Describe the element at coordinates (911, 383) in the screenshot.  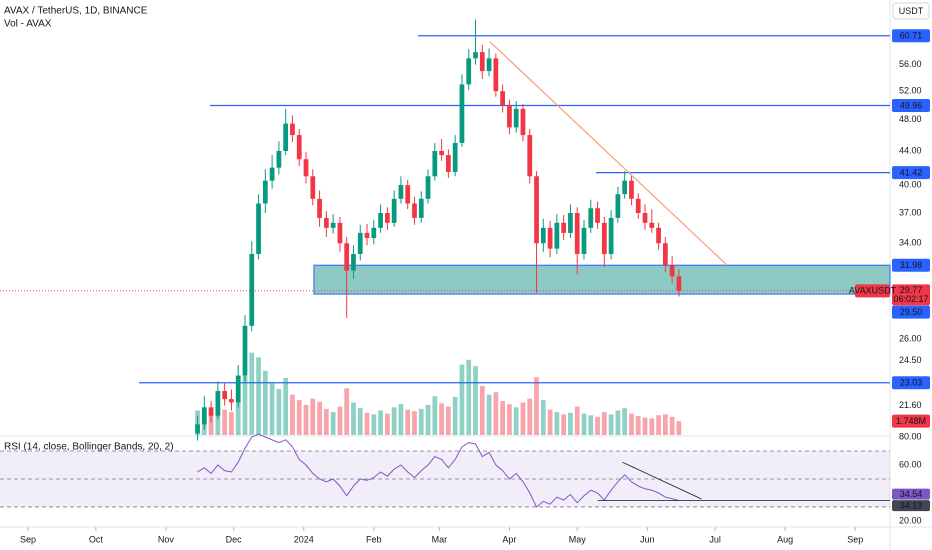
I see `level-label: 23.03` at that location.